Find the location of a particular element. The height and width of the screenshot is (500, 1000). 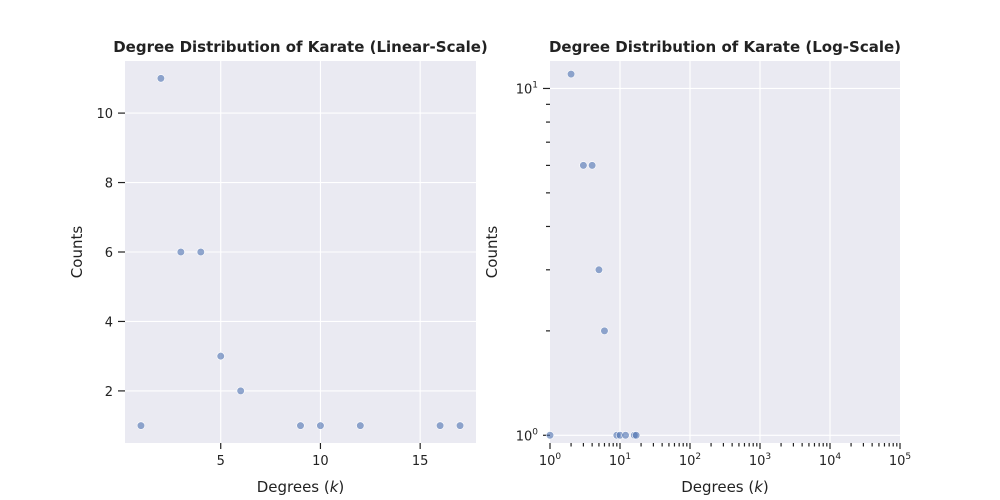

y-tick-label: 10 is located at coordinates (104, 114).